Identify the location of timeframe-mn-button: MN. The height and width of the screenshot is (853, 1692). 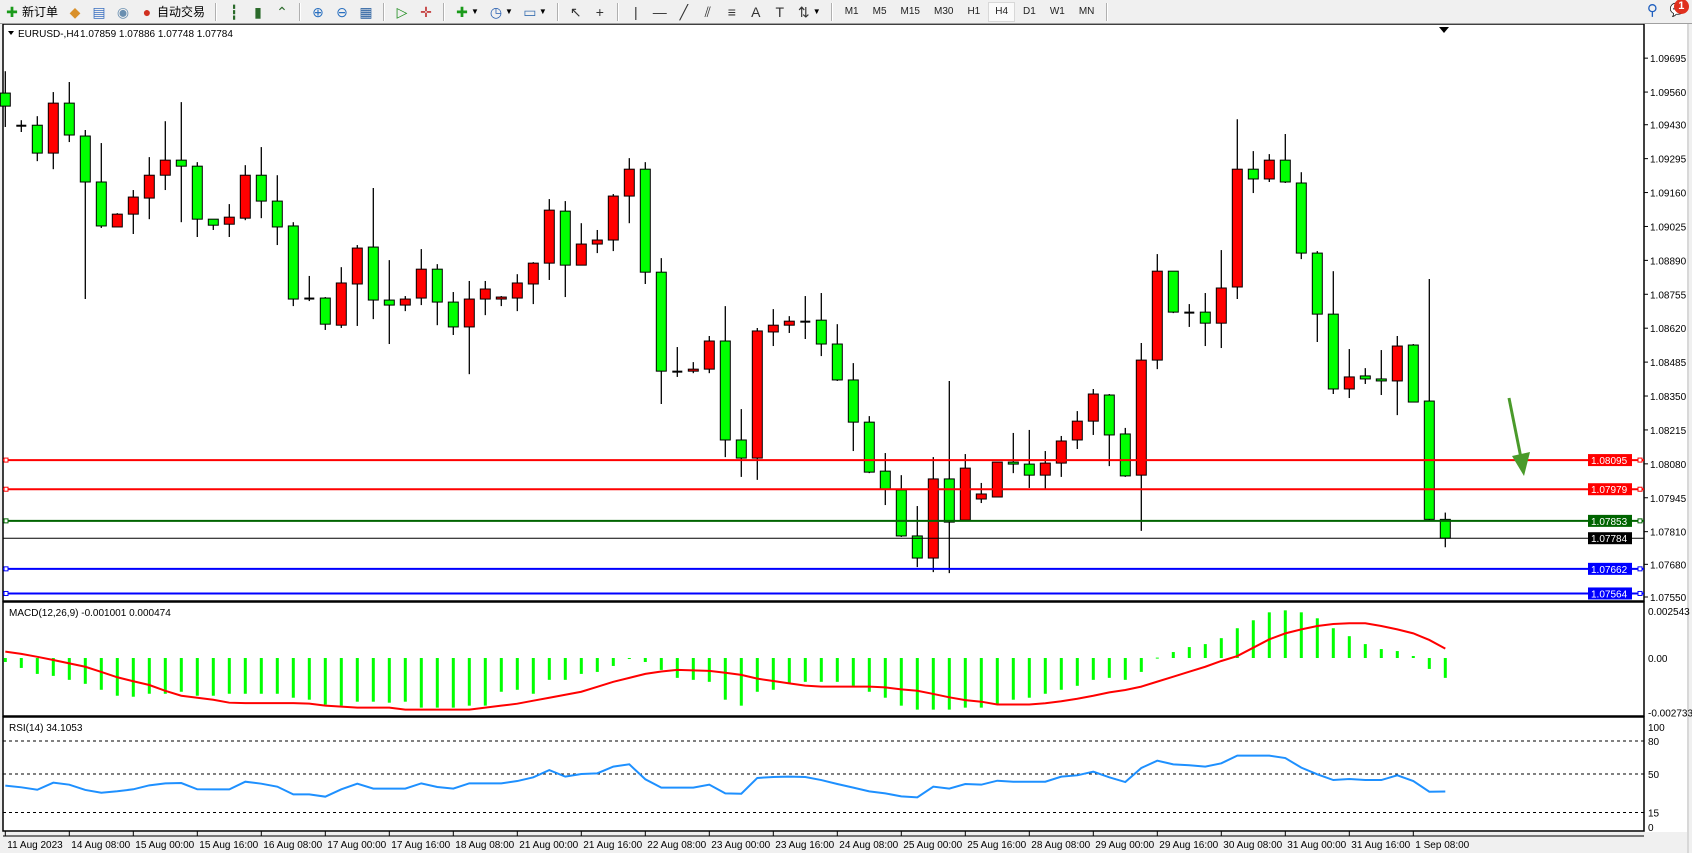
(1086, 11).